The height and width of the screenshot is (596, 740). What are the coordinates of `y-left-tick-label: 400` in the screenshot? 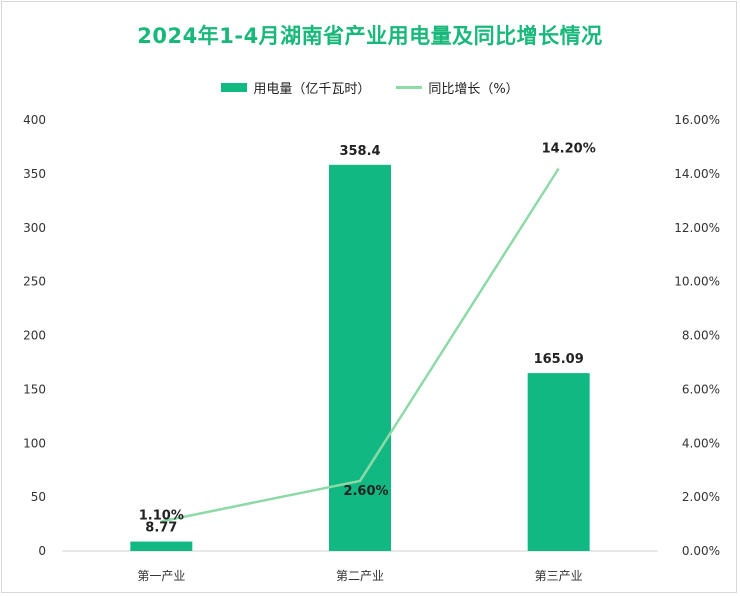 It's located at (34, 120).